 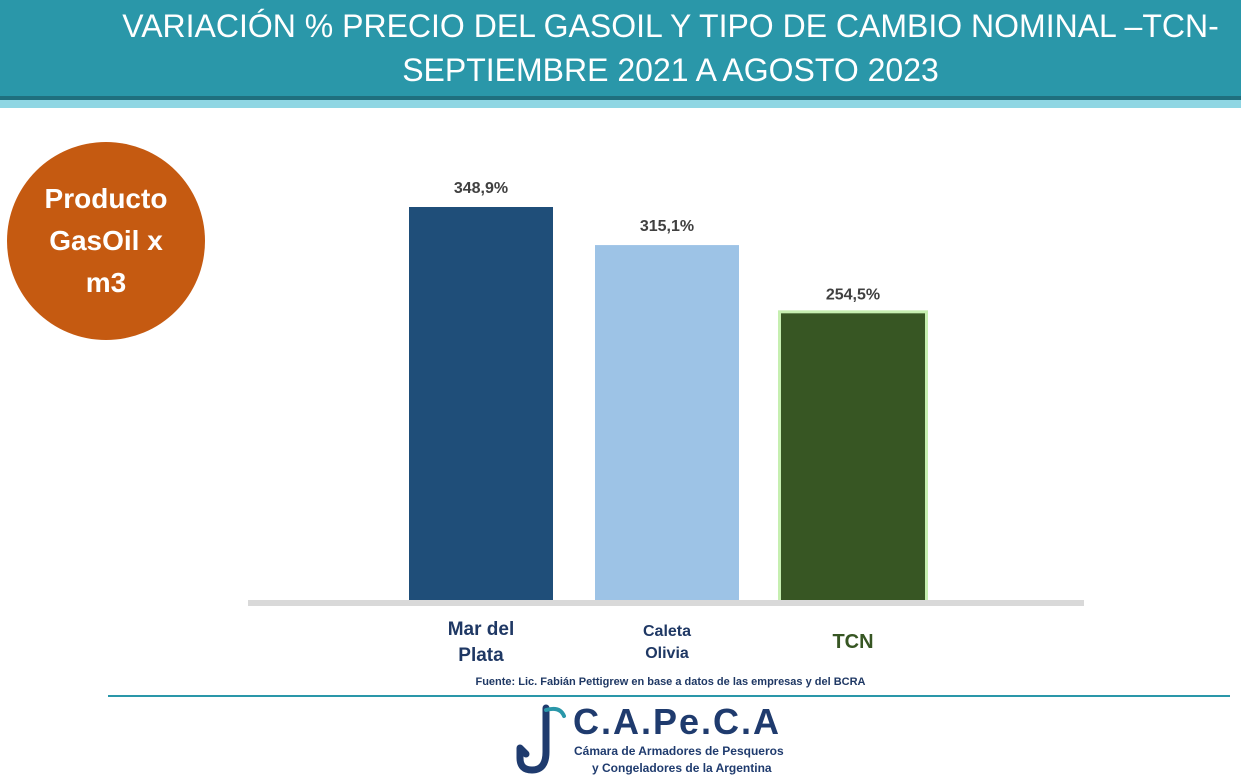 What do you see at coordinates (682, 768) in the screenshot?
I see `logo-subtitle-2: y Congeladores de la Argentina` at bounding box center [682, 768].